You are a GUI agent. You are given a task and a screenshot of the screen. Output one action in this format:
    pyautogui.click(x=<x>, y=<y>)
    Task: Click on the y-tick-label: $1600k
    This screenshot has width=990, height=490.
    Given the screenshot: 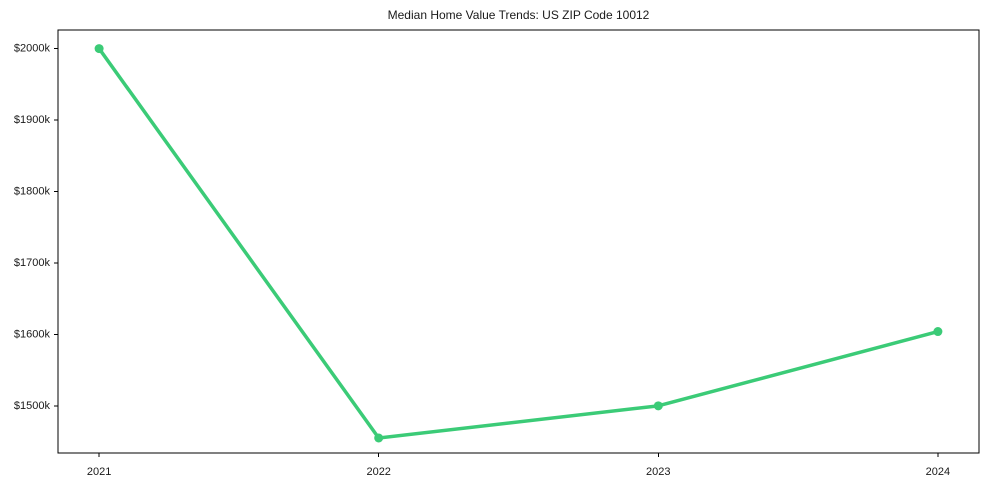 What is the action you would take?
    pyautogui.click(x=32, y=334)
    